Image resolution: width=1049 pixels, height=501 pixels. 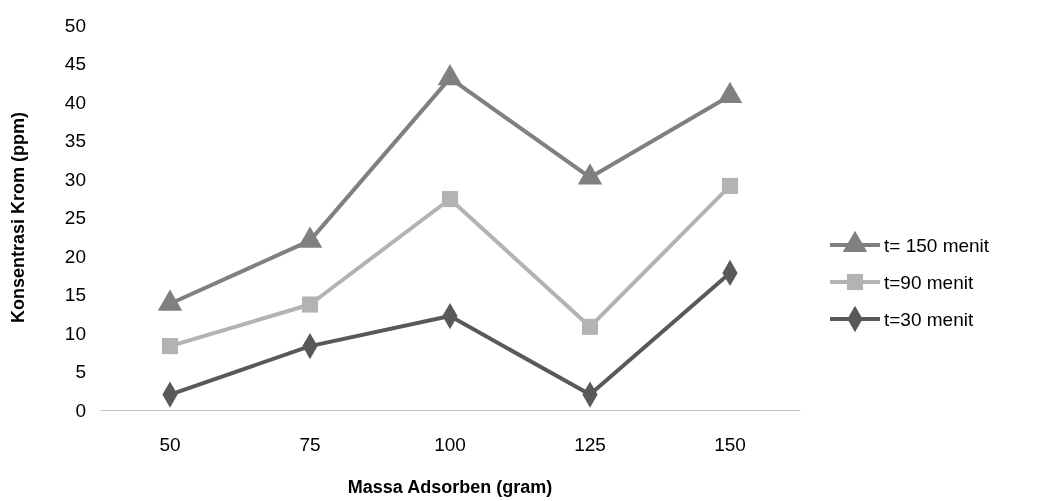 What do you see at coordinates (929, 319) in the screenshot?
I see `legend-label: t=30 menit` at bounding box center [929, 319].